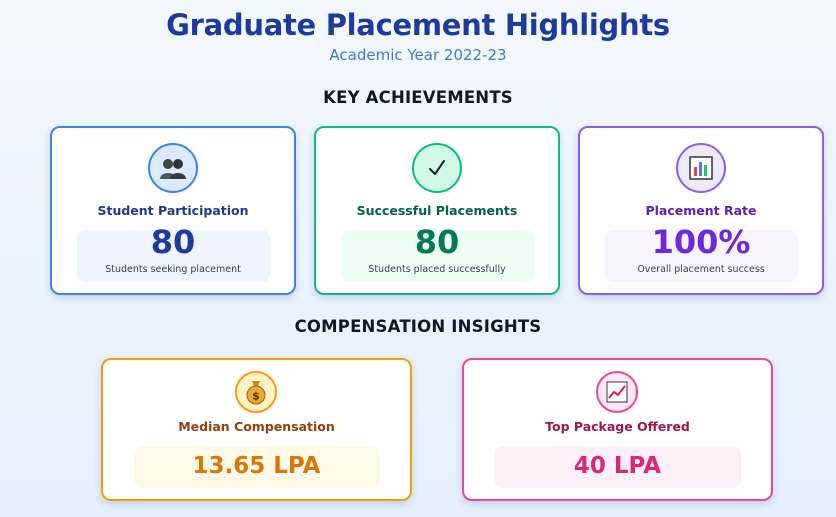  What do you see at coordinates (173, 269) in the screenshot?
I see `caption: Students seeking placement` at bounding box center [173, 269].